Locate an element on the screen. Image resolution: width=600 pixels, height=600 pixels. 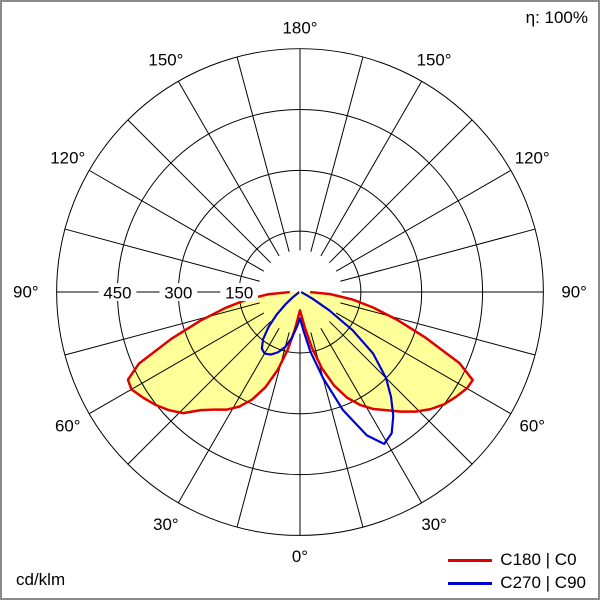
legend-line-blue is located at coordinates (470, 583).